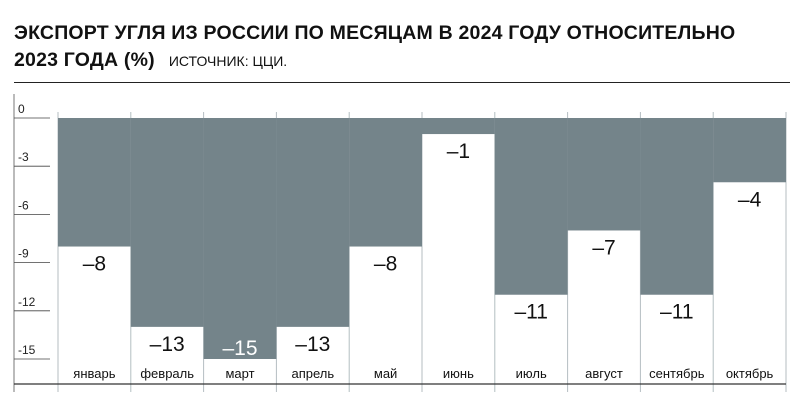 This screenshot has width=800, height=406. What do you see at coordinates (750, 373) in the screenshot?
I see `x-tick-label: октябрь` at bounding box center [750, 373].